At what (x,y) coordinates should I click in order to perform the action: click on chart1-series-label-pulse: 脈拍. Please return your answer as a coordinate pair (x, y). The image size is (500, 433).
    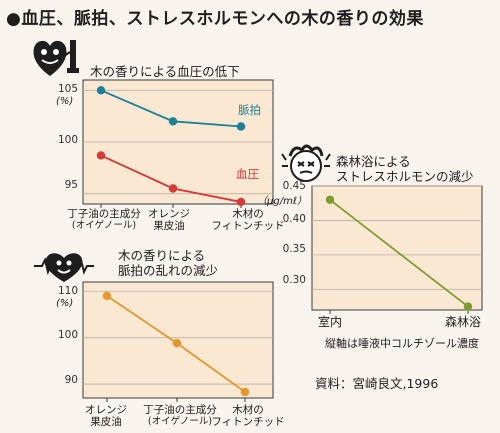
    Looking at the image, I should click on (249, 110).